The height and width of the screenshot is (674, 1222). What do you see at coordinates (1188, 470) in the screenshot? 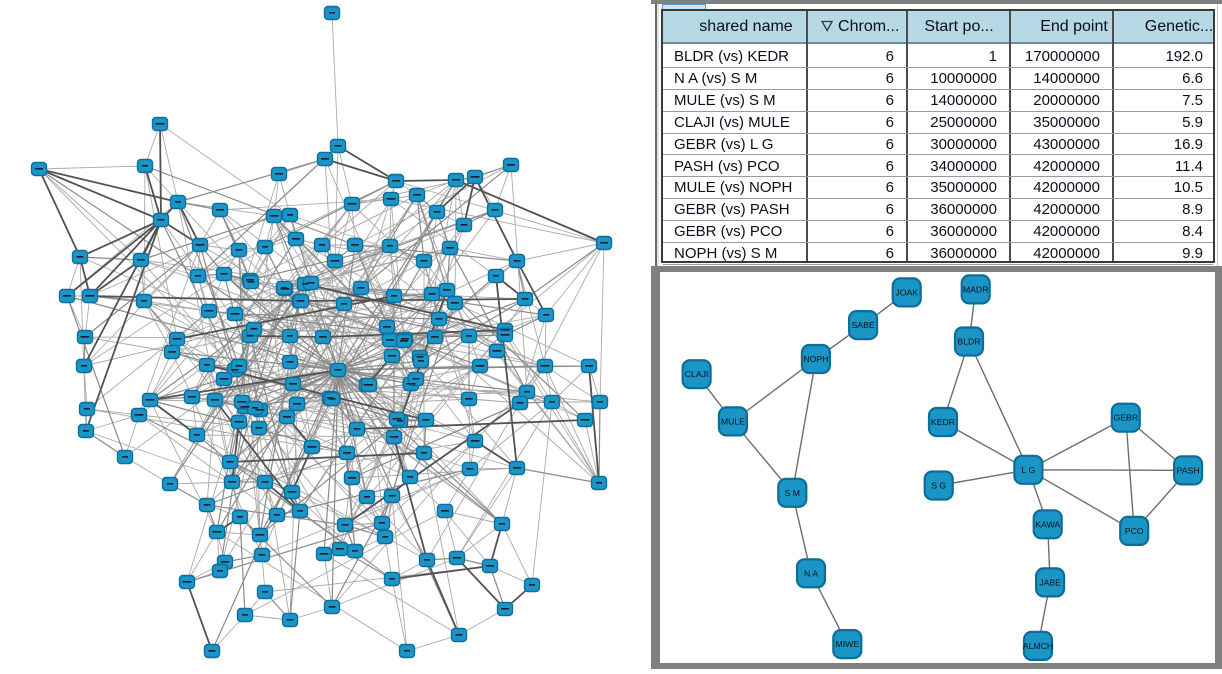
I see `svg-text: PASH` at bounding box center [1188, 470].